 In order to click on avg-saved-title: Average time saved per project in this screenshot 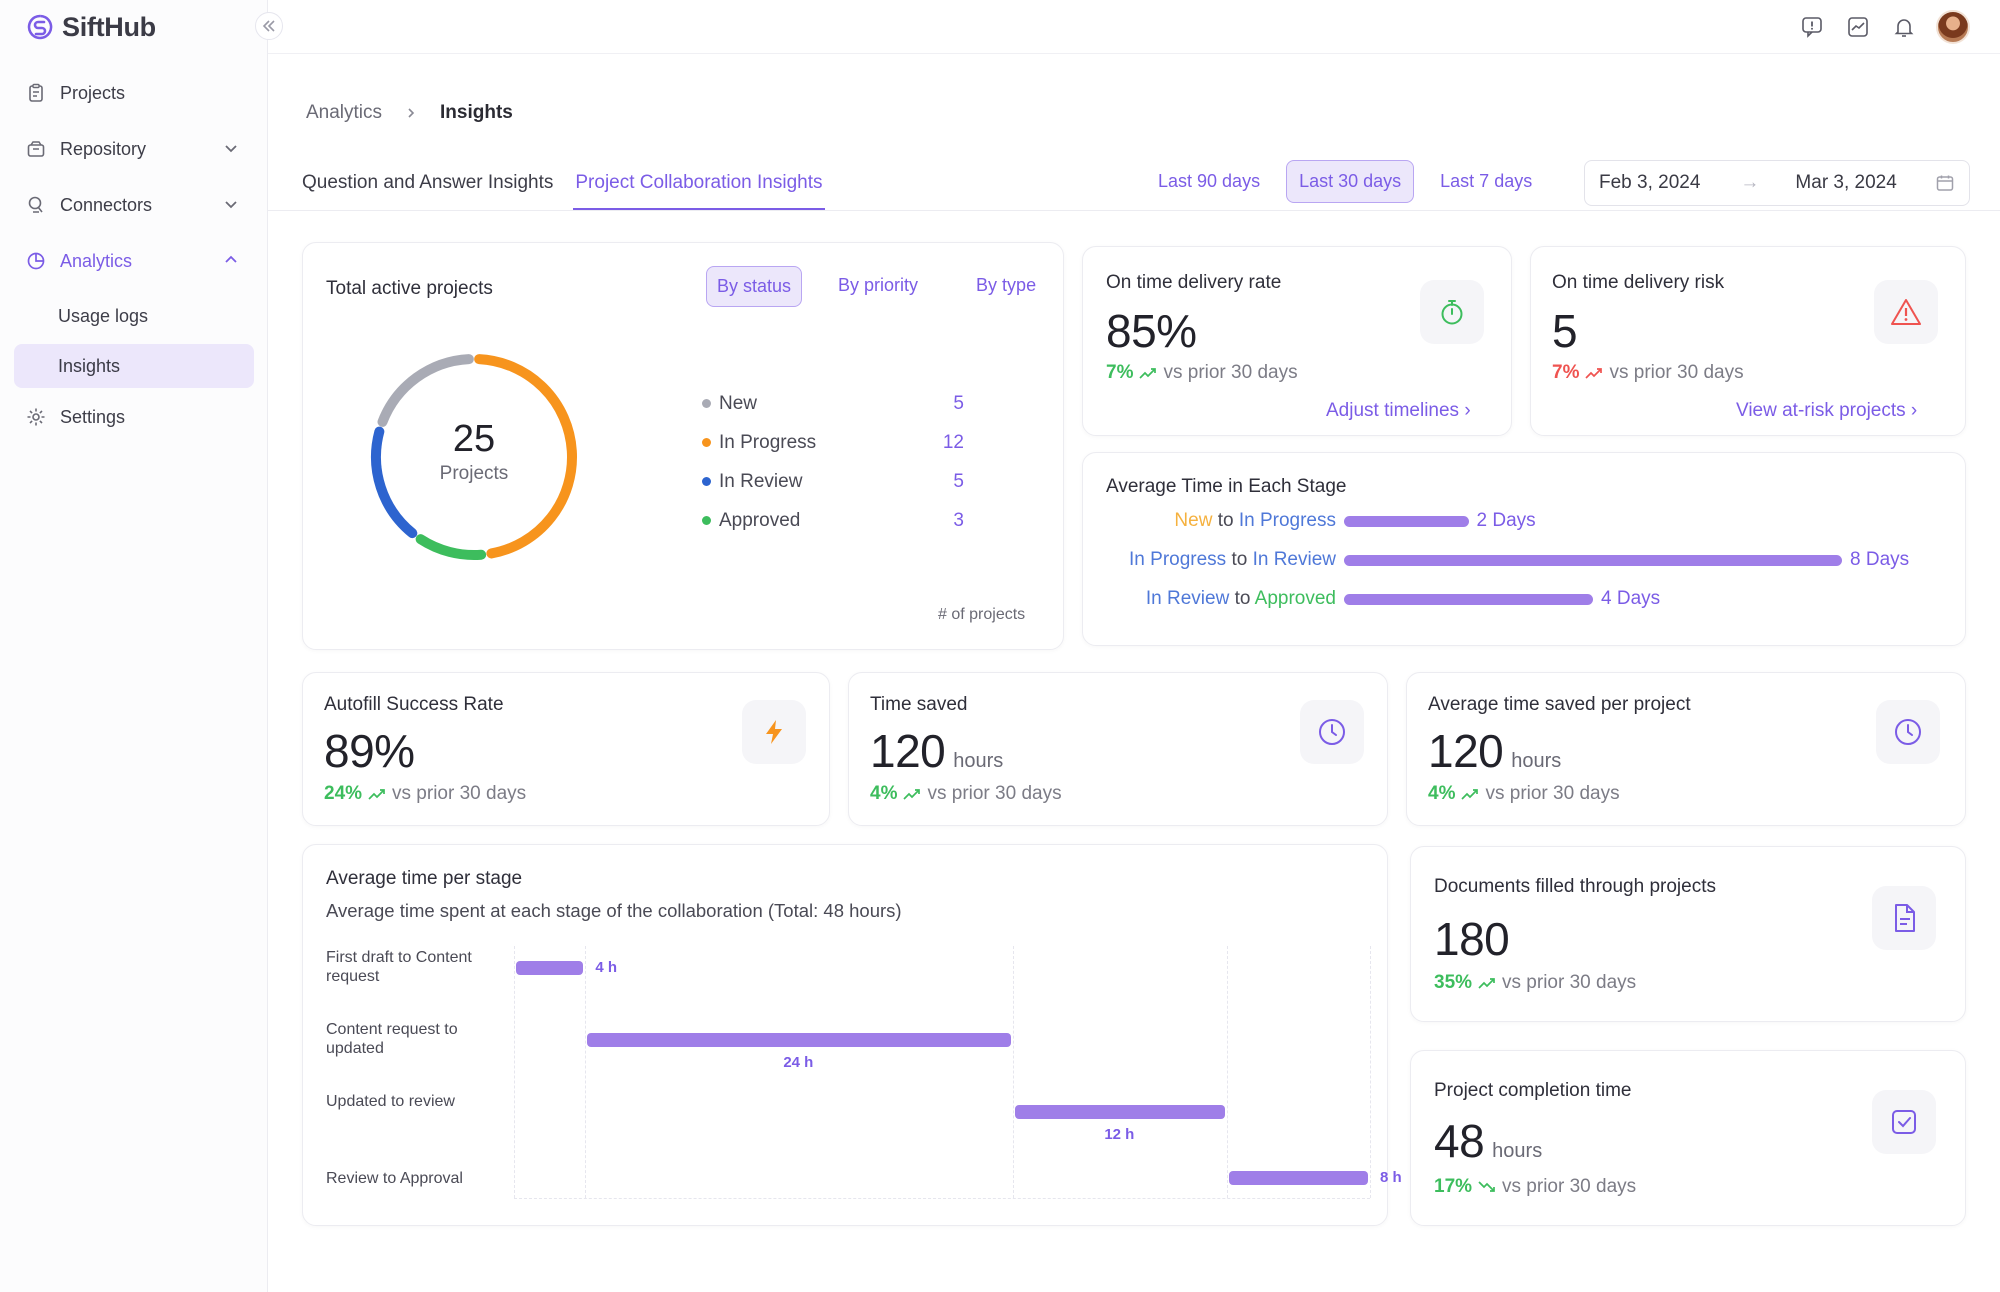, I will do `click(1559, 704)`.